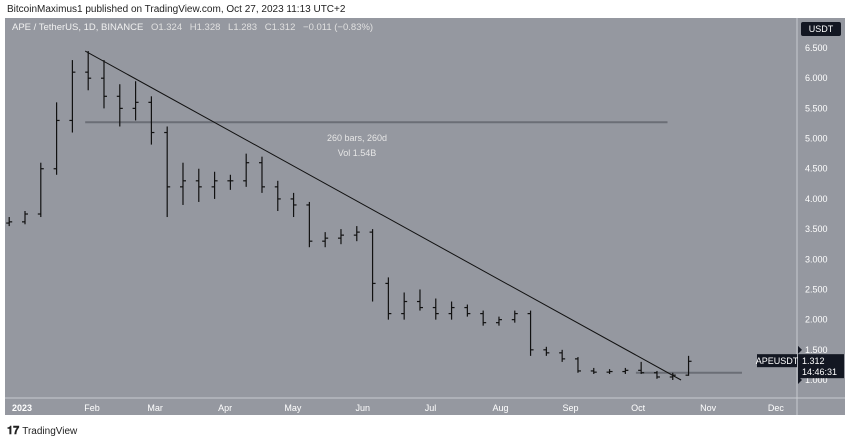 The height and width of the screenshot is (442, 850). I want to click on symbol-price-tag-label: APEUSDT, so click(777, 361).